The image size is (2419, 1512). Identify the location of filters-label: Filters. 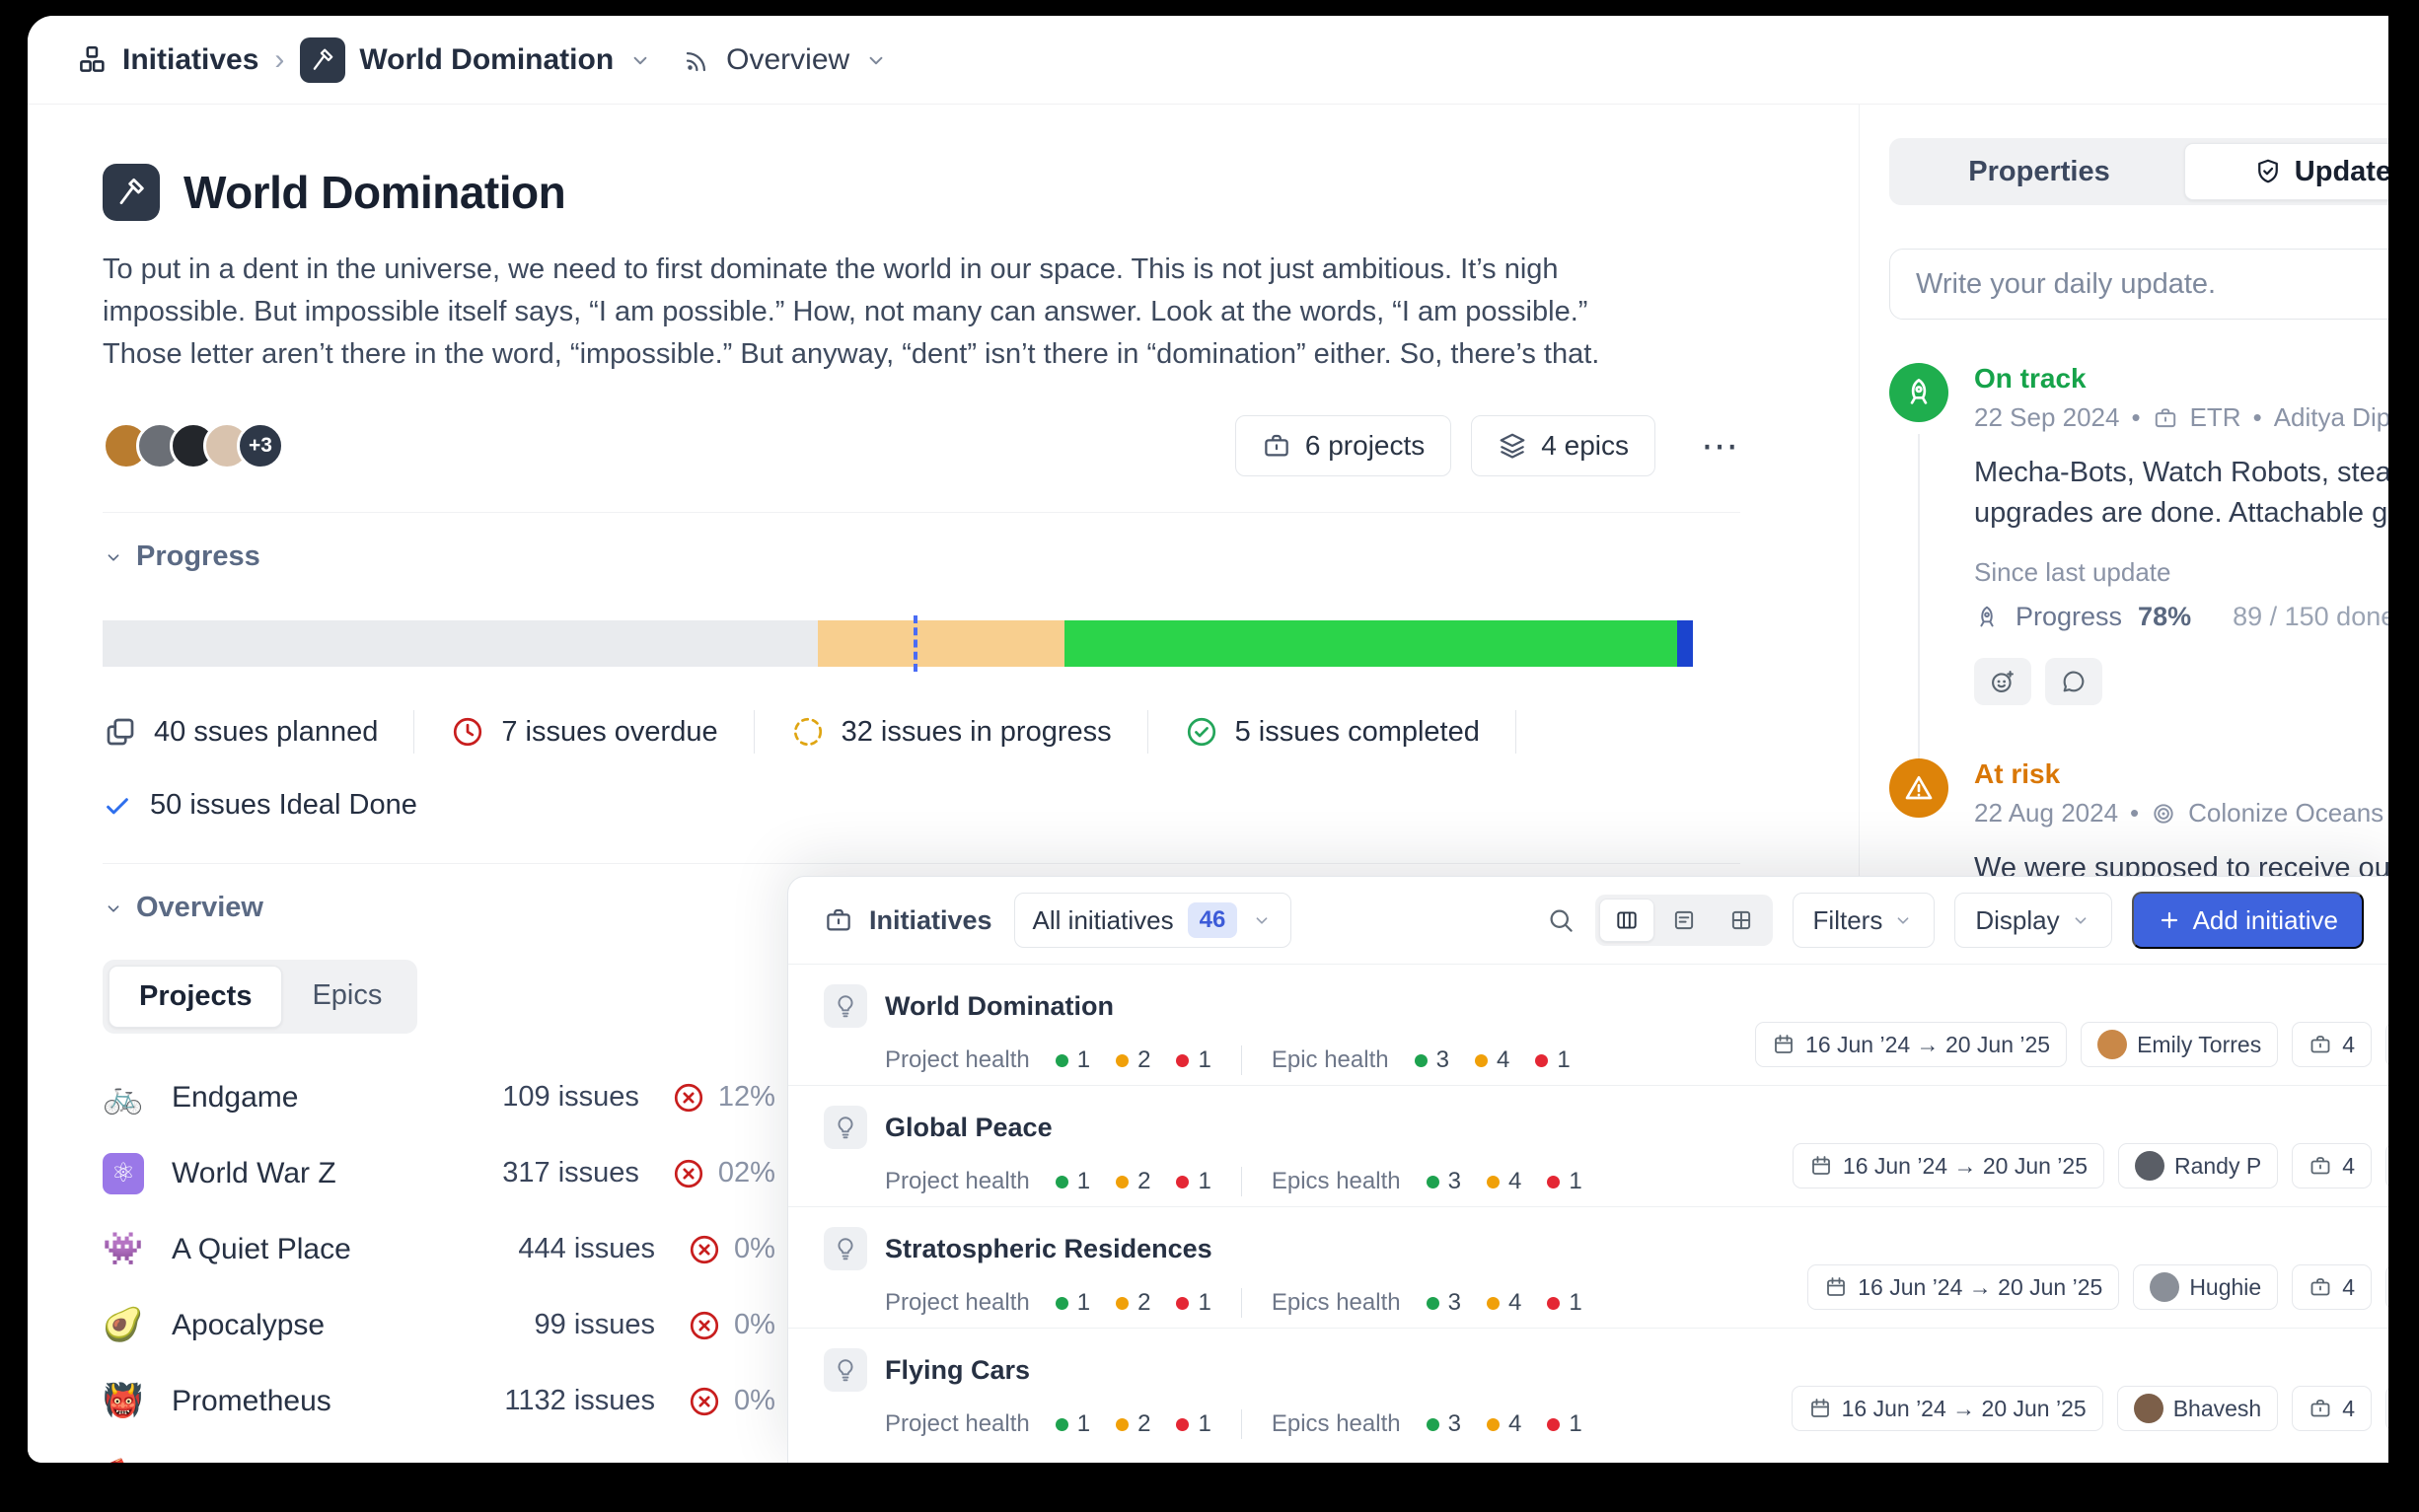
(1847, 919).